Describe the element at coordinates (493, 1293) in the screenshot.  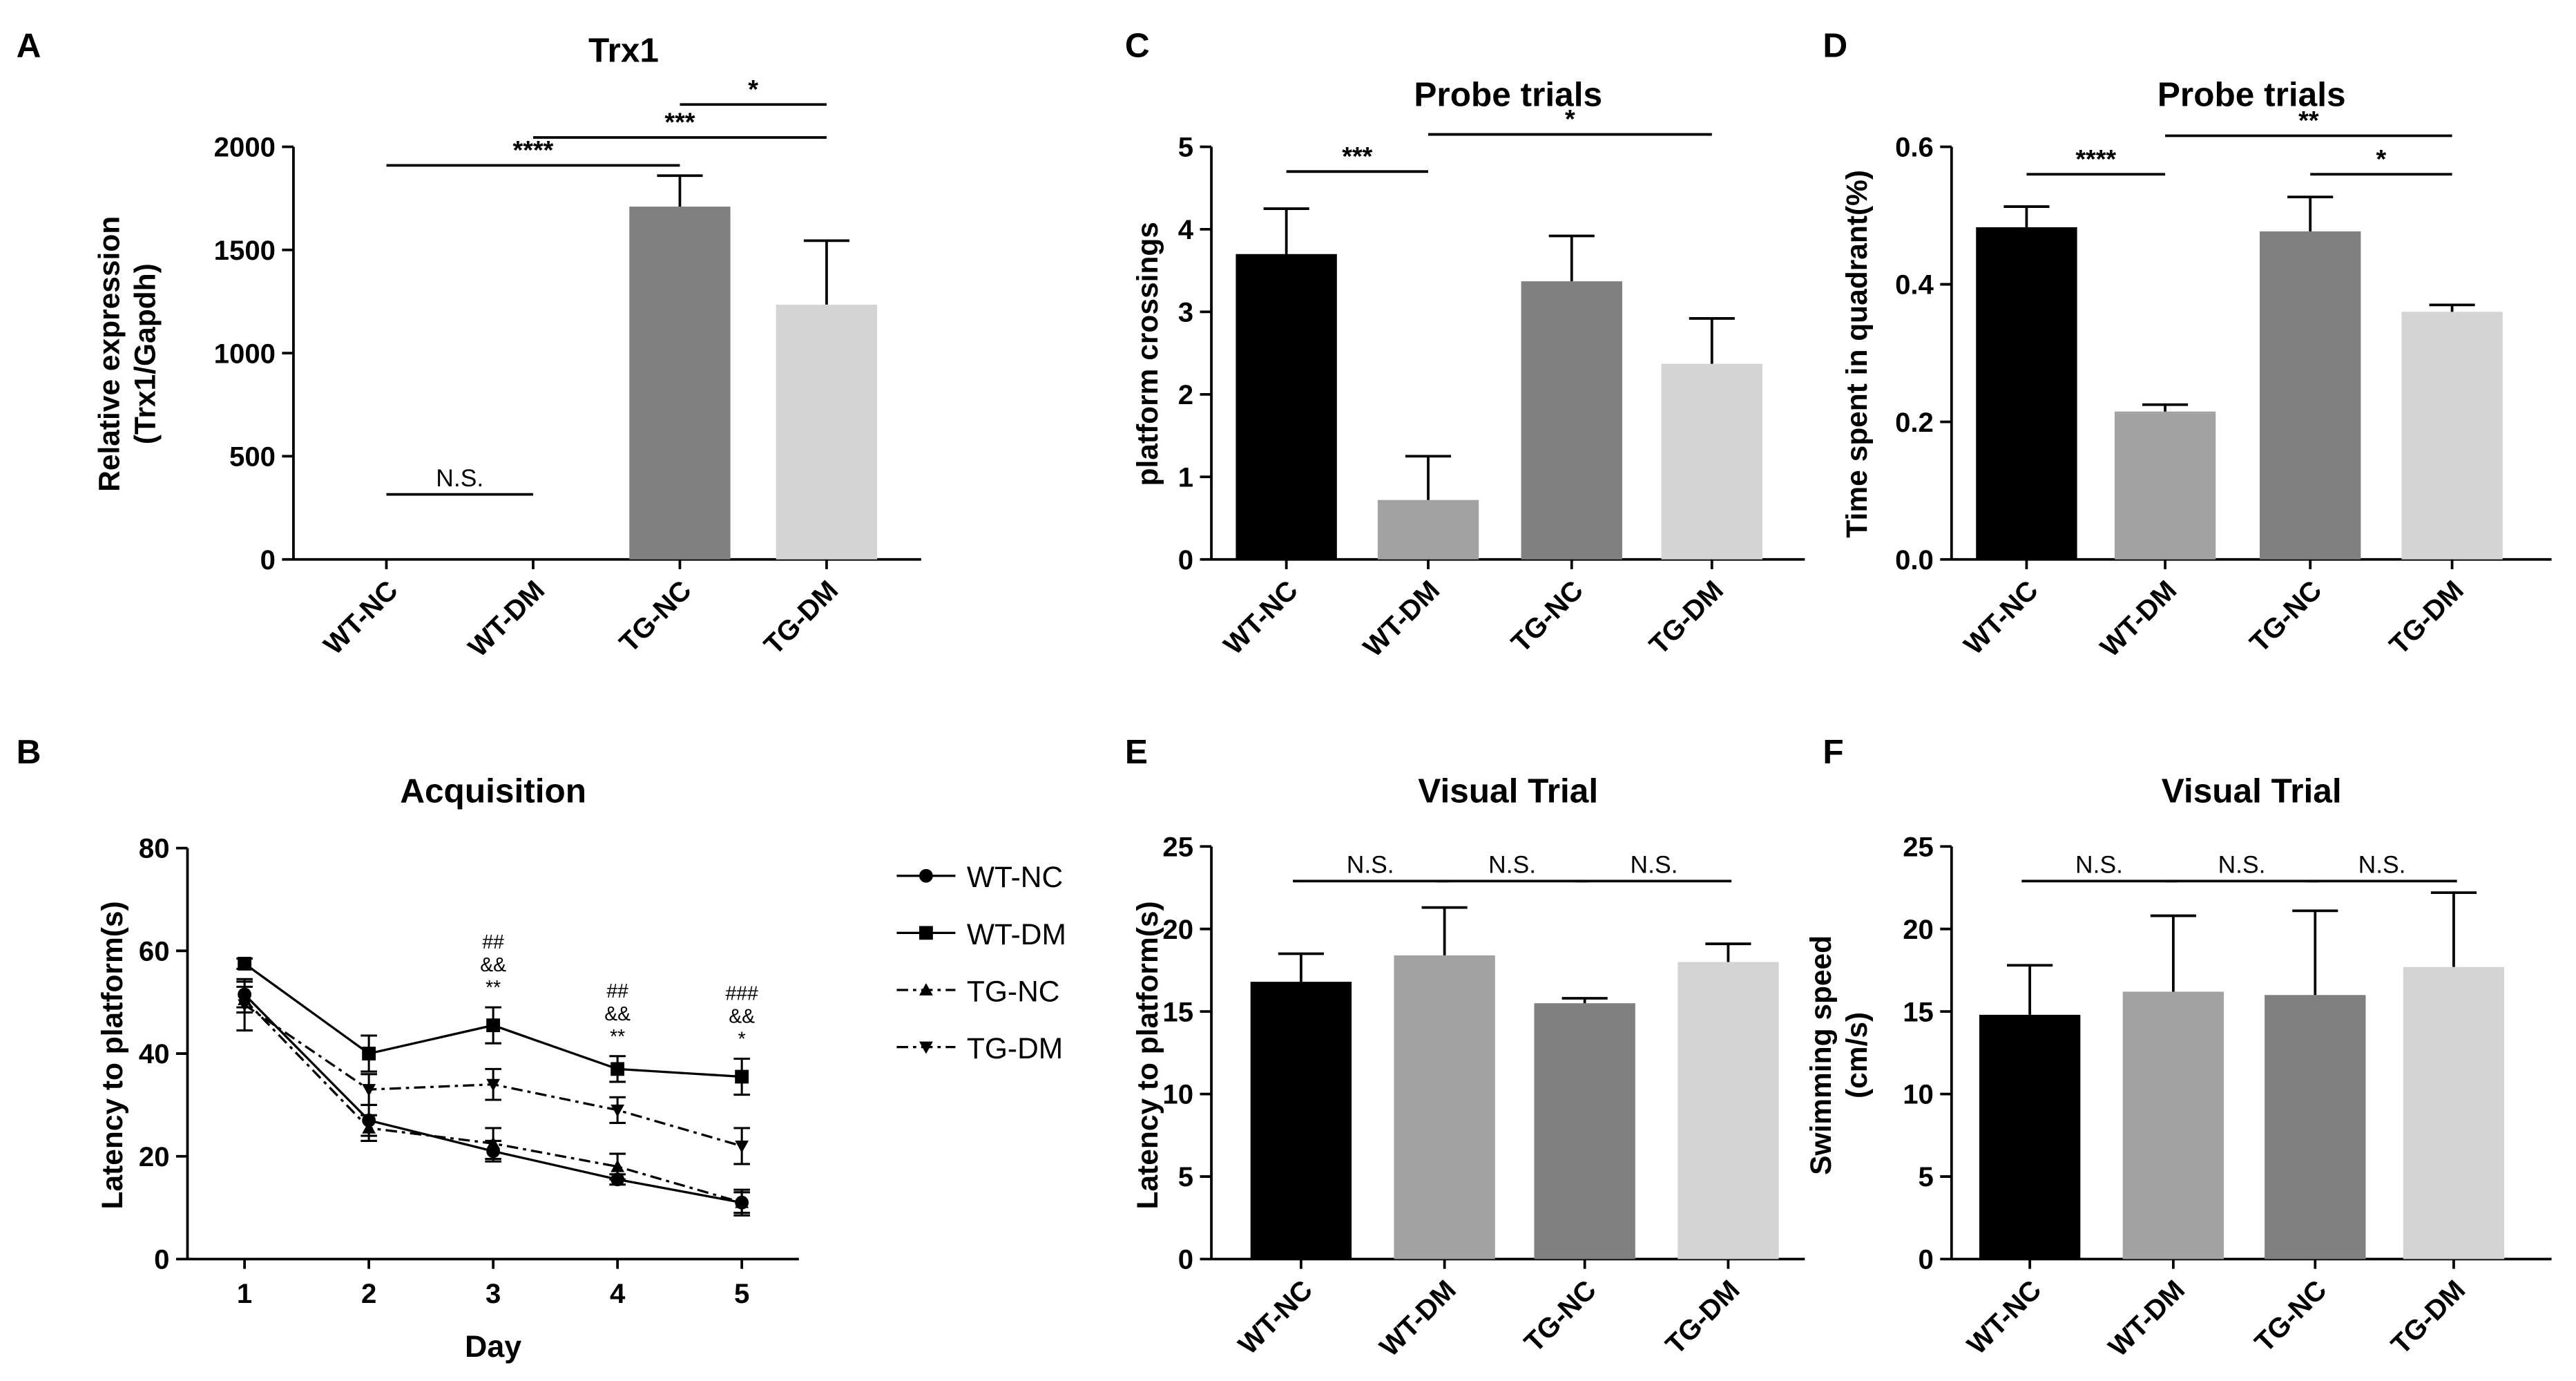
I see `x-tick-label: 3` at that location.